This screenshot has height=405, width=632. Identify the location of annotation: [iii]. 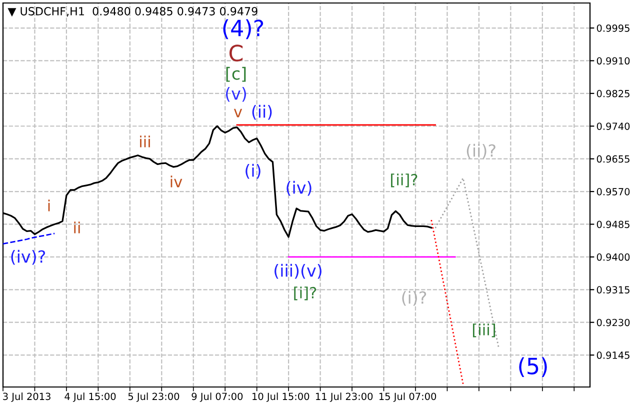
(484, 331).